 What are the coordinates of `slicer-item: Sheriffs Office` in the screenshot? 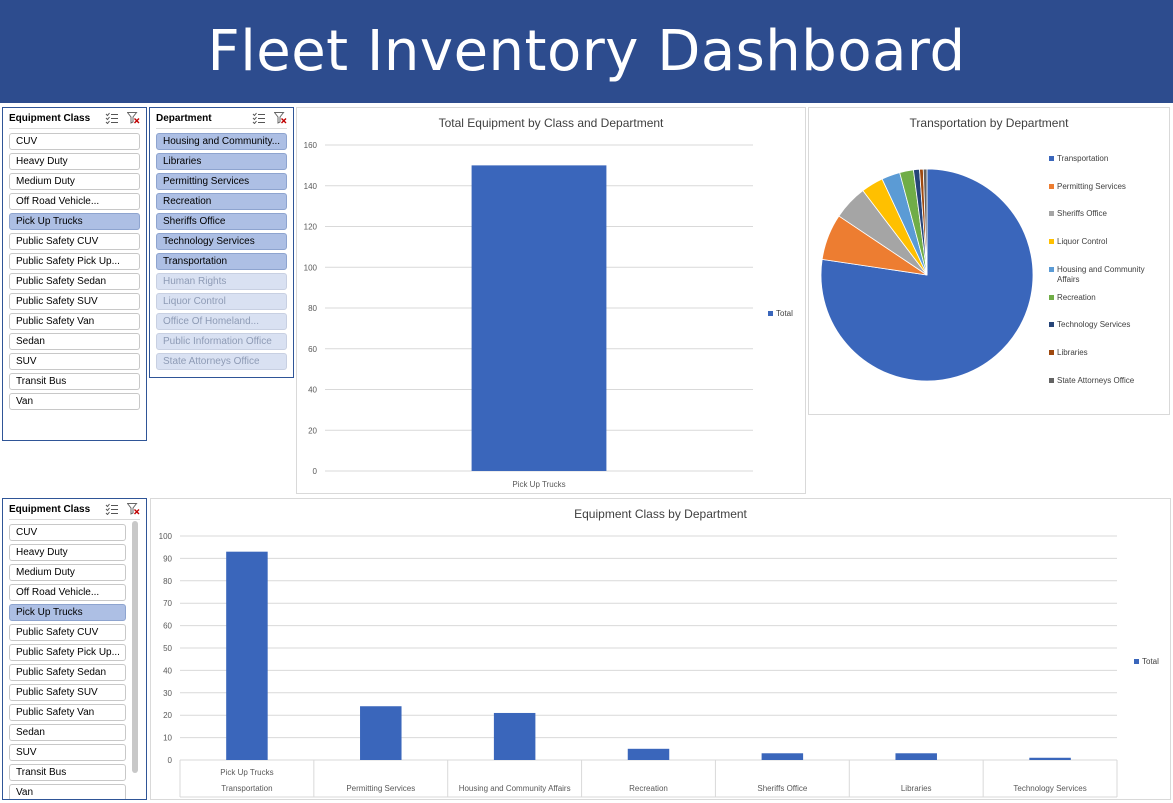 It's located at (221, 221).